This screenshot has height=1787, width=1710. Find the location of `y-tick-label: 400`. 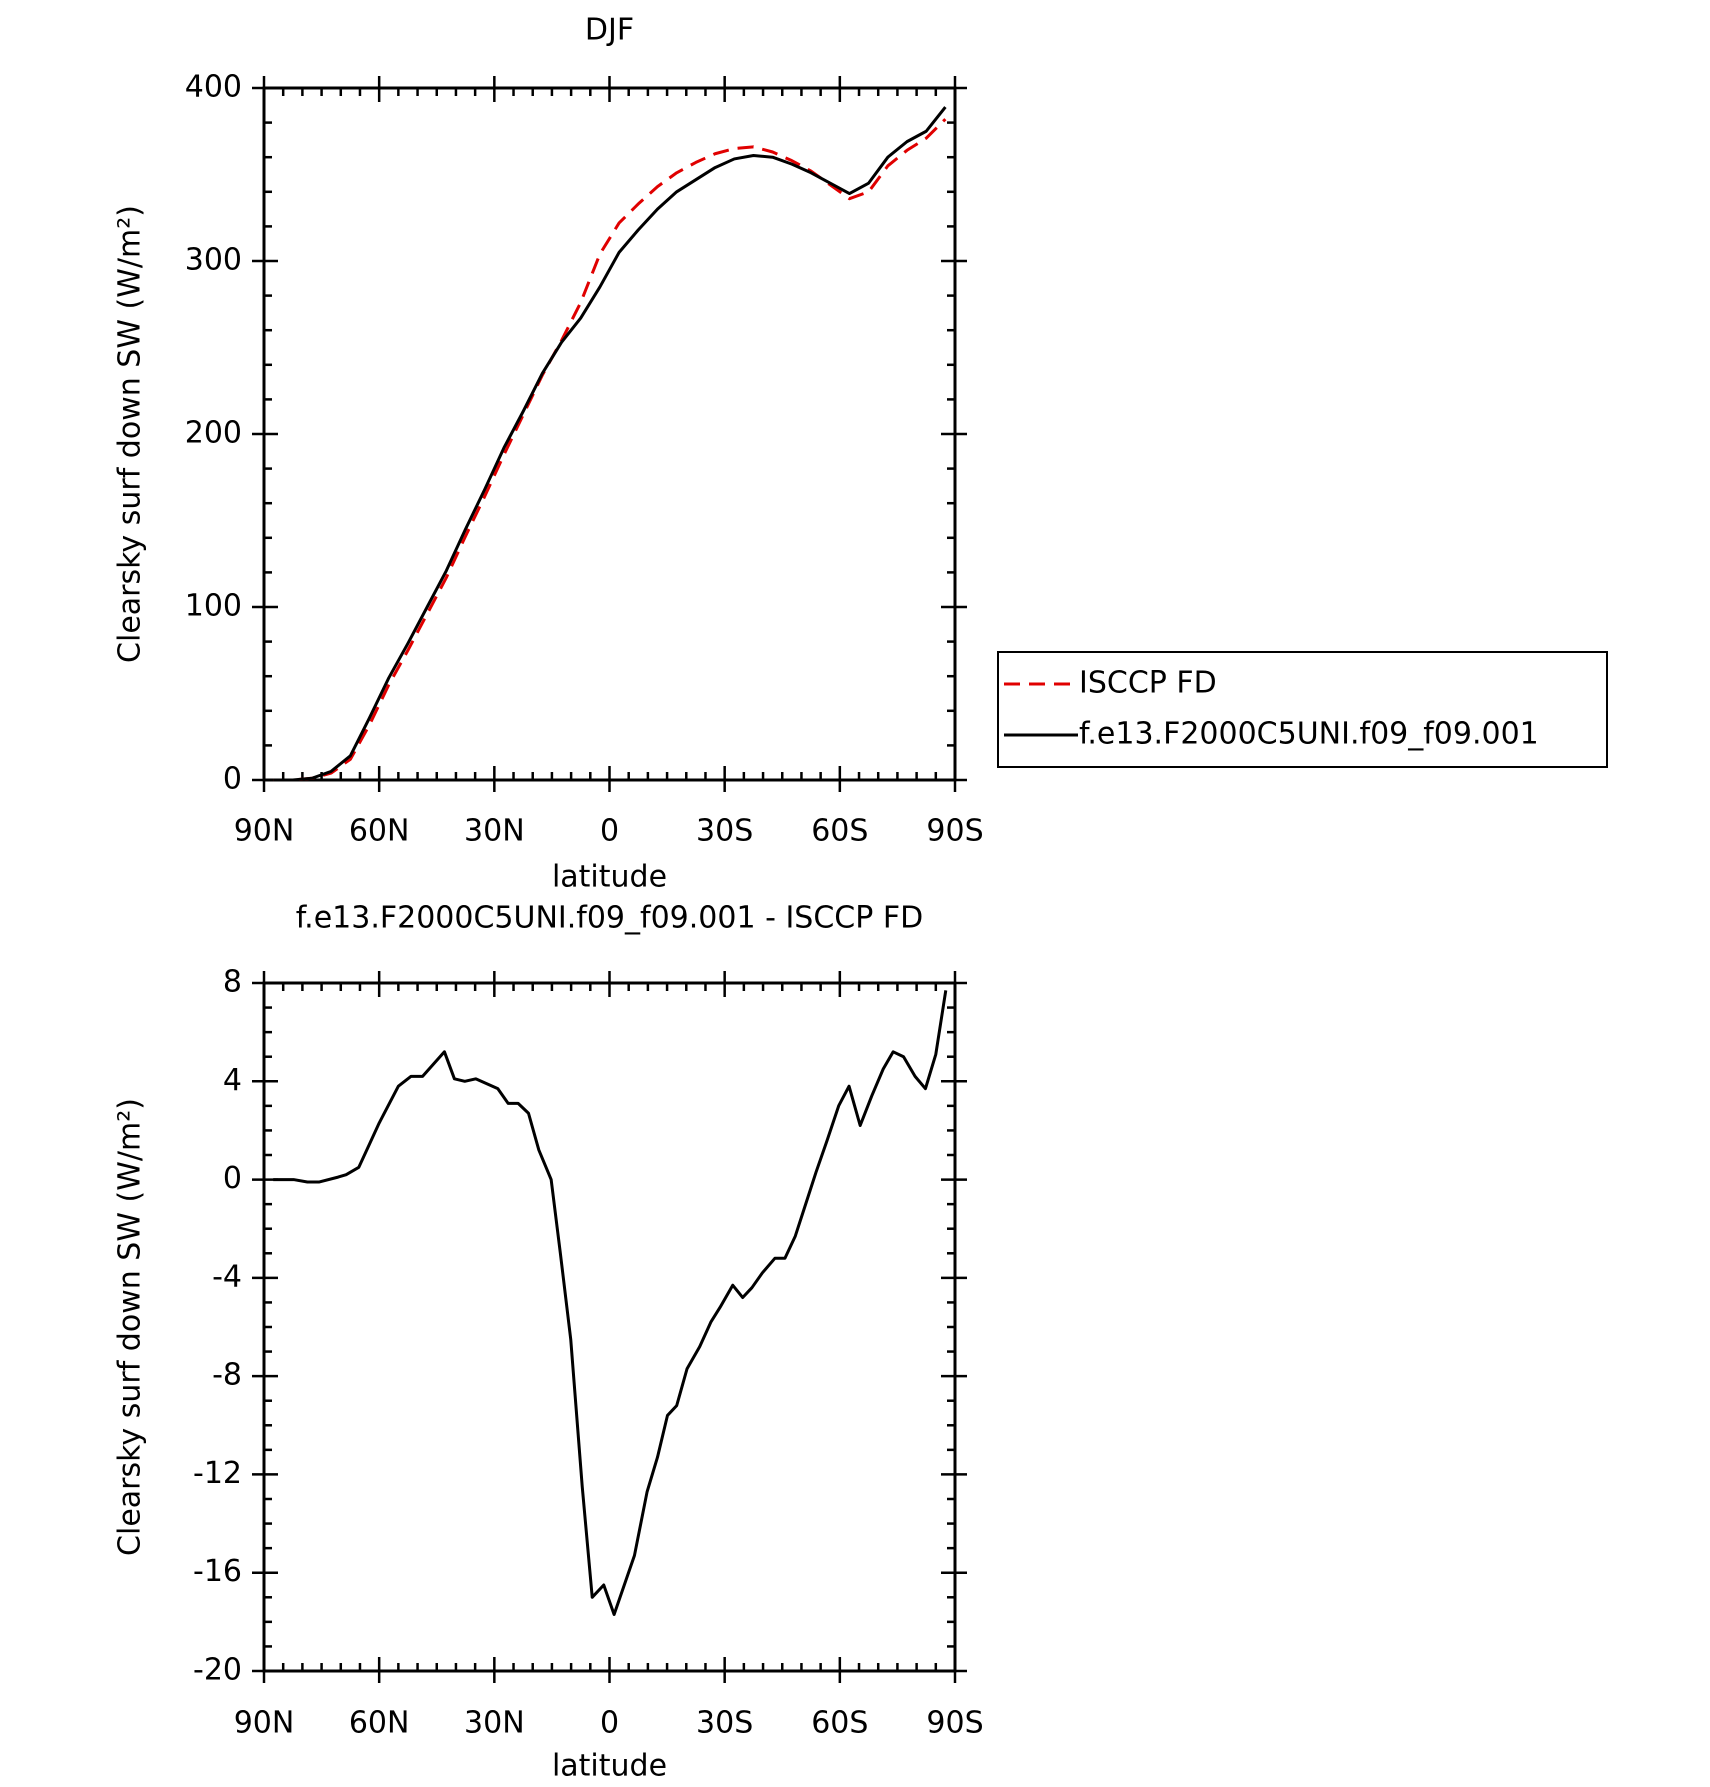

y-tick-label: 400 is located at coordinates (213, 87).